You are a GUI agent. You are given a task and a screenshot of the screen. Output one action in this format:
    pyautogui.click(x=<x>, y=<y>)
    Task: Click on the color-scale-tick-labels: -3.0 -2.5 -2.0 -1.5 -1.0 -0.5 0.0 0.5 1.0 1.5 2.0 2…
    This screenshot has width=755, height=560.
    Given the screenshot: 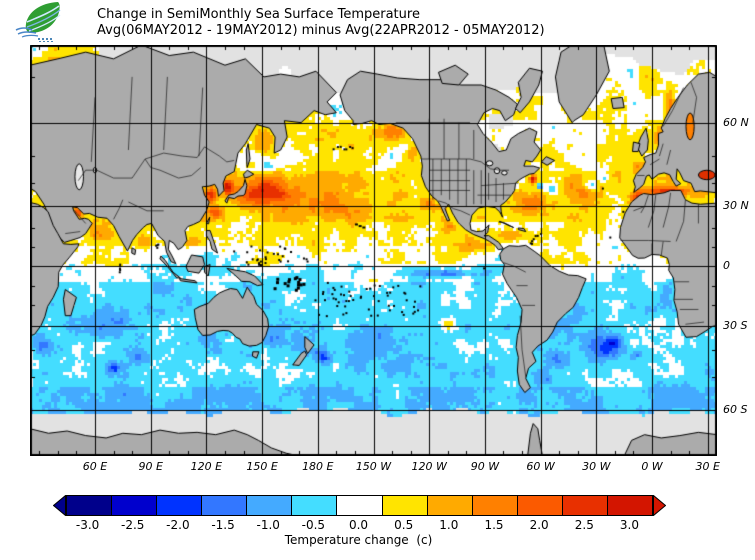 What is the action you would take?
    pyautogui.click(x=358, y=525)
    